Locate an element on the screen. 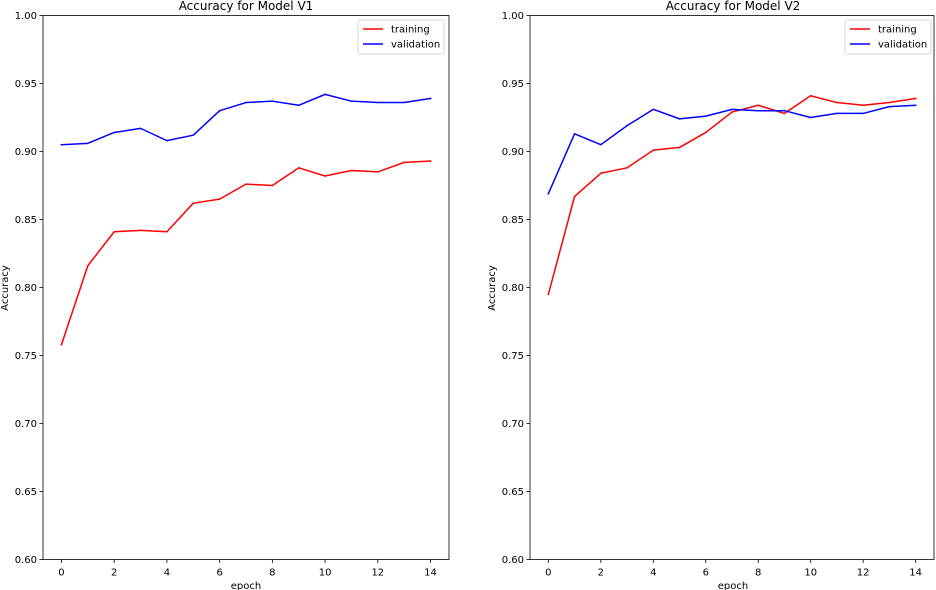 The height and width of the screenshot is (590, 936). x-axis-label: epoch is located at coordinates (733, 585).